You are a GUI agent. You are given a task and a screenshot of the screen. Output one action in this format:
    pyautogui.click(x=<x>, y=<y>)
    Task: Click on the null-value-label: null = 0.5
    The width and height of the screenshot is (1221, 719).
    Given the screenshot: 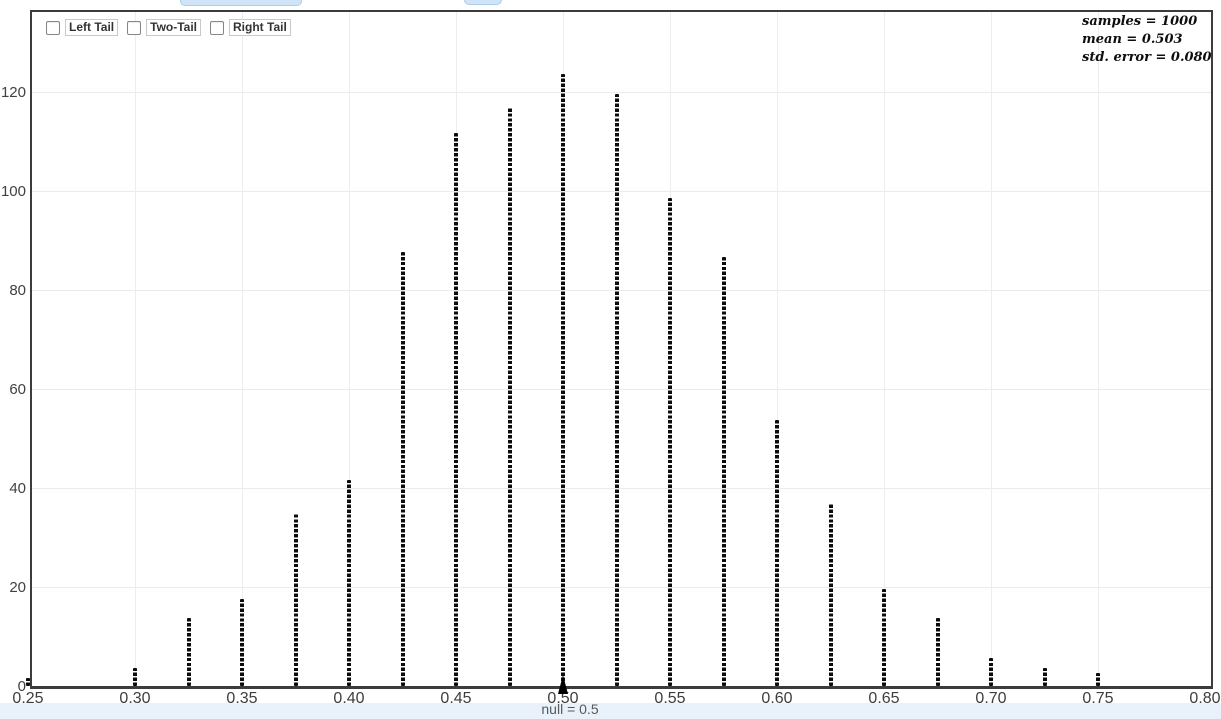 What is the action you would take?
    pyautogui.click(x=570, y=709)
    